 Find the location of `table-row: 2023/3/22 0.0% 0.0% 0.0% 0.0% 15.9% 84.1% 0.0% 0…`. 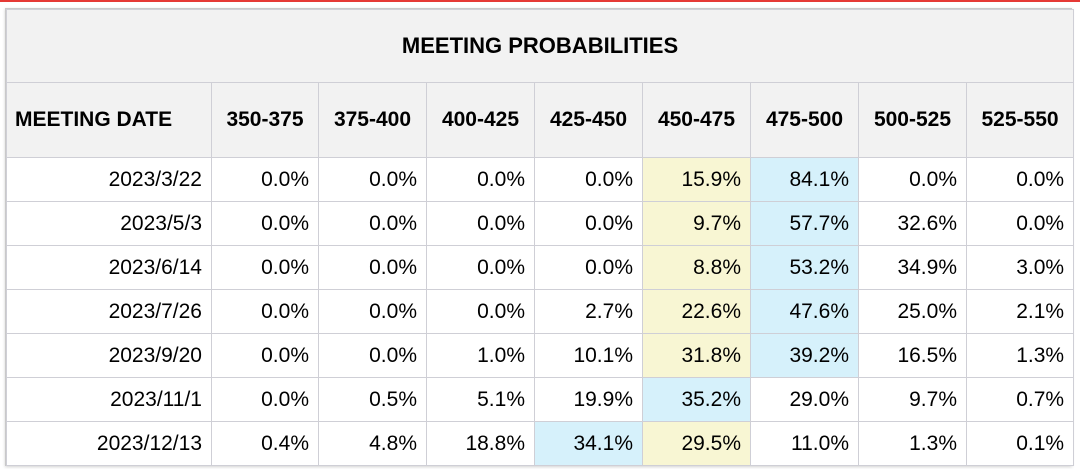

table-row: 2023/3/22 0.0% 0.0% 0.0% 0.0% 15.9% 84.1% 0.0% 0… is located at coordinates (540, 179).